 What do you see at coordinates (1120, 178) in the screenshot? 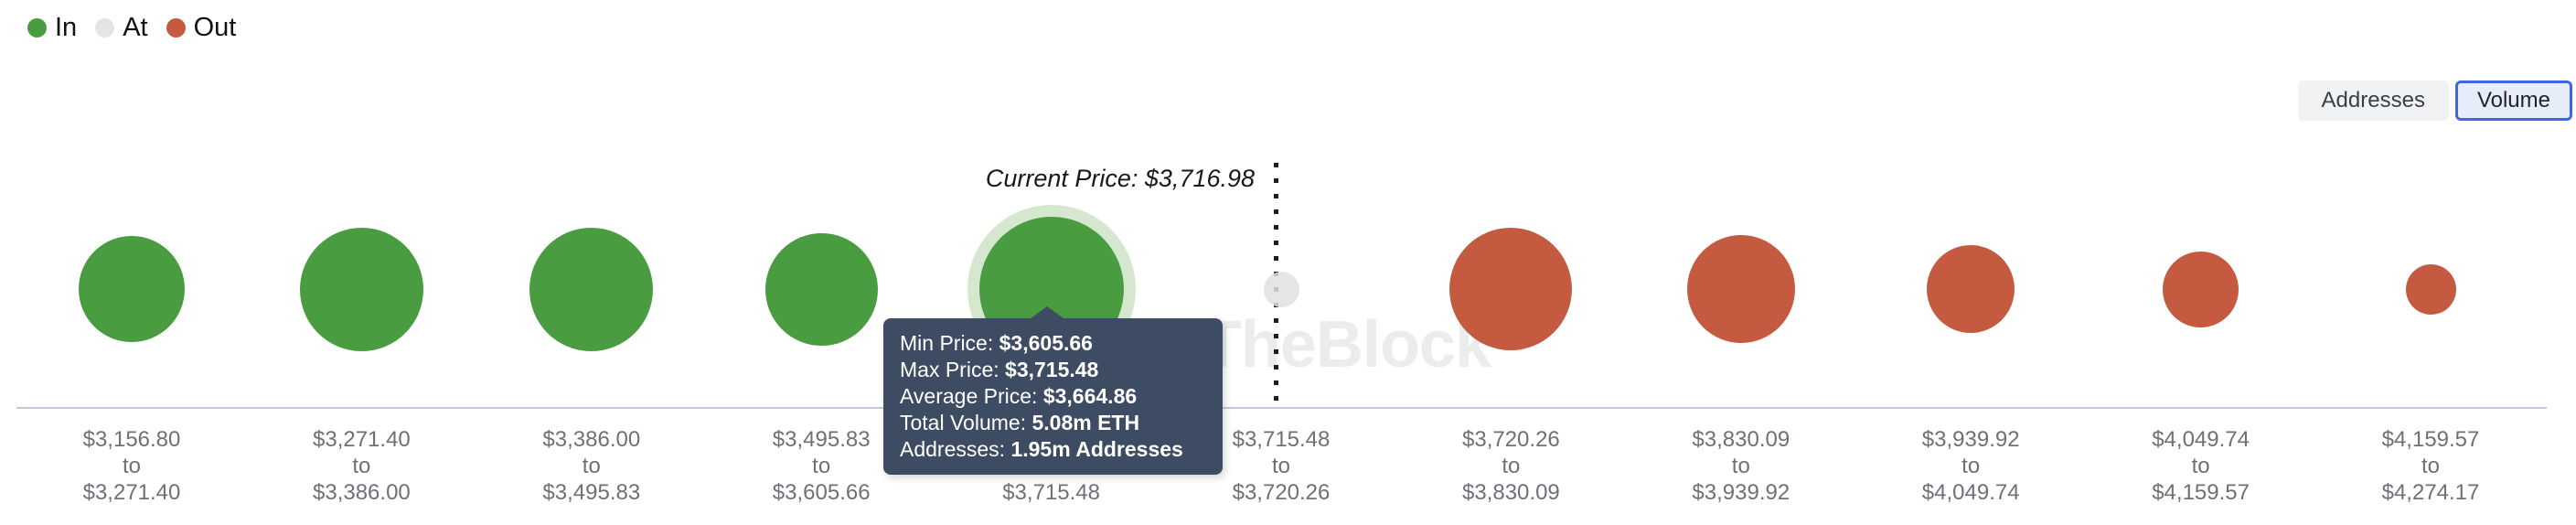
I see `current-price-label: Current Price: $3,716.98` at bounding box center [1120, 178].